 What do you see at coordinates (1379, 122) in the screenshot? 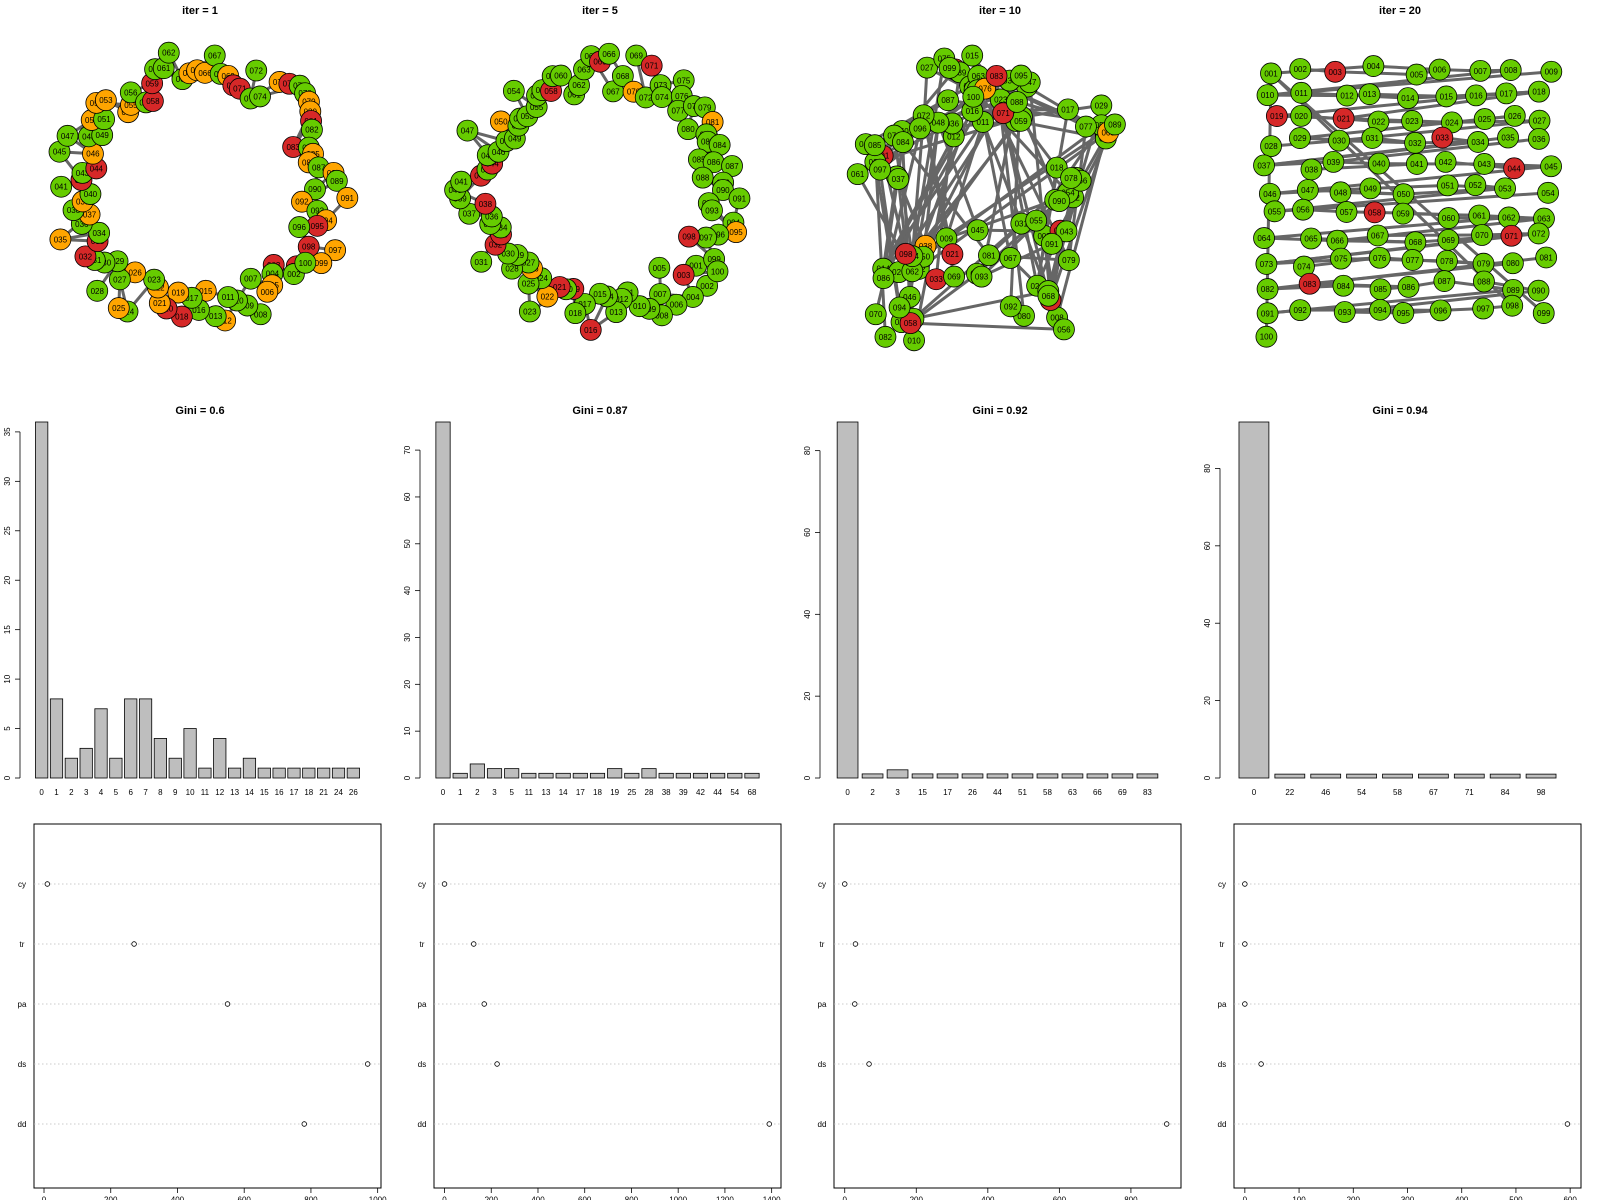
I see `node-label: 022` at bounding box center [1379, 122].